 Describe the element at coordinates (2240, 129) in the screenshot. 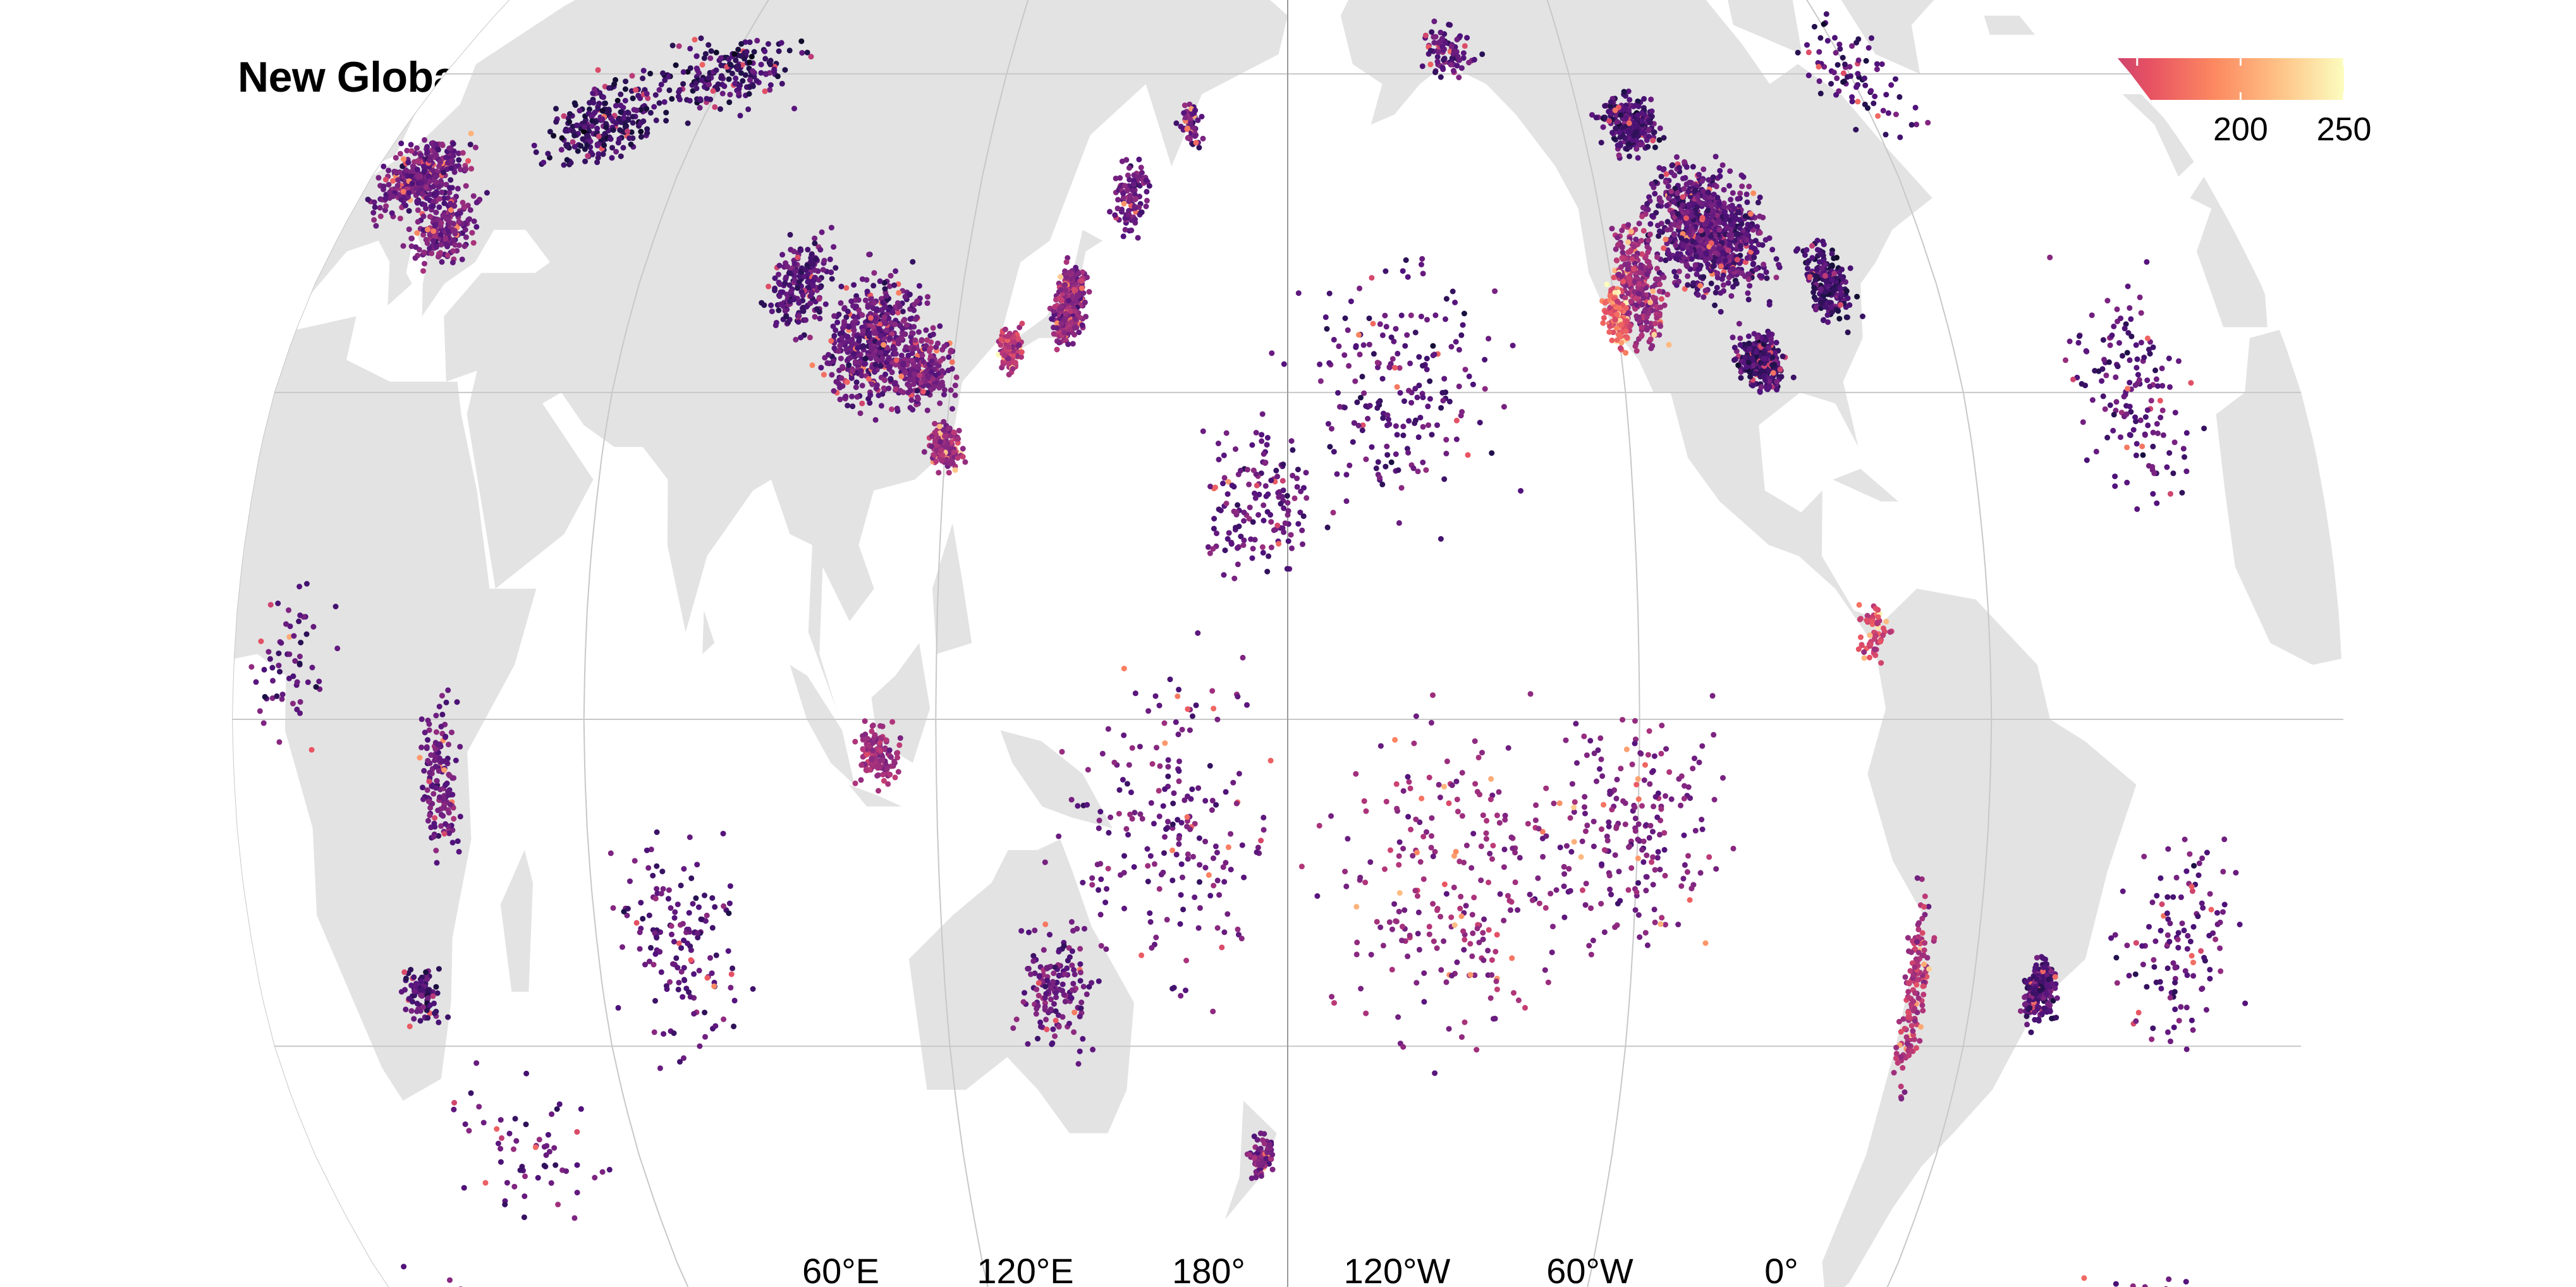

I see `colorbar-tick-label: 200` at that location.